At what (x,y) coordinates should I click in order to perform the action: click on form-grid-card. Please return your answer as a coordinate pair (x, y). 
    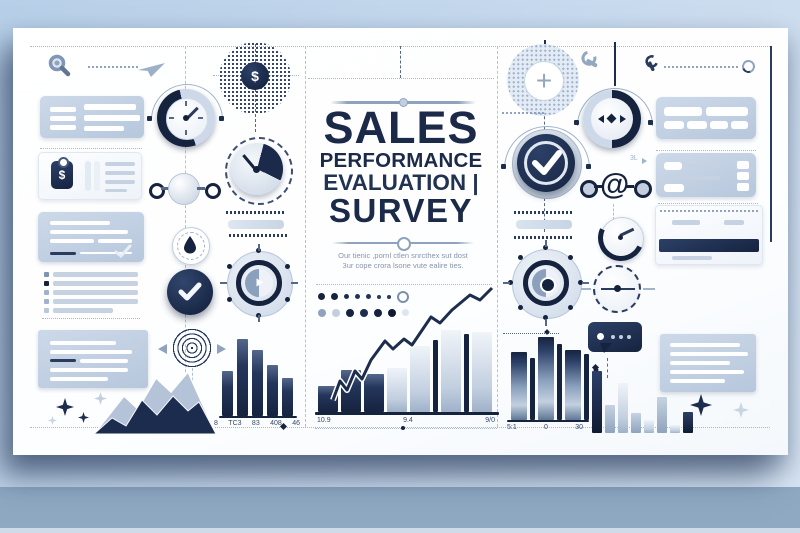
    Looking at the image, I should click on (706, 175).